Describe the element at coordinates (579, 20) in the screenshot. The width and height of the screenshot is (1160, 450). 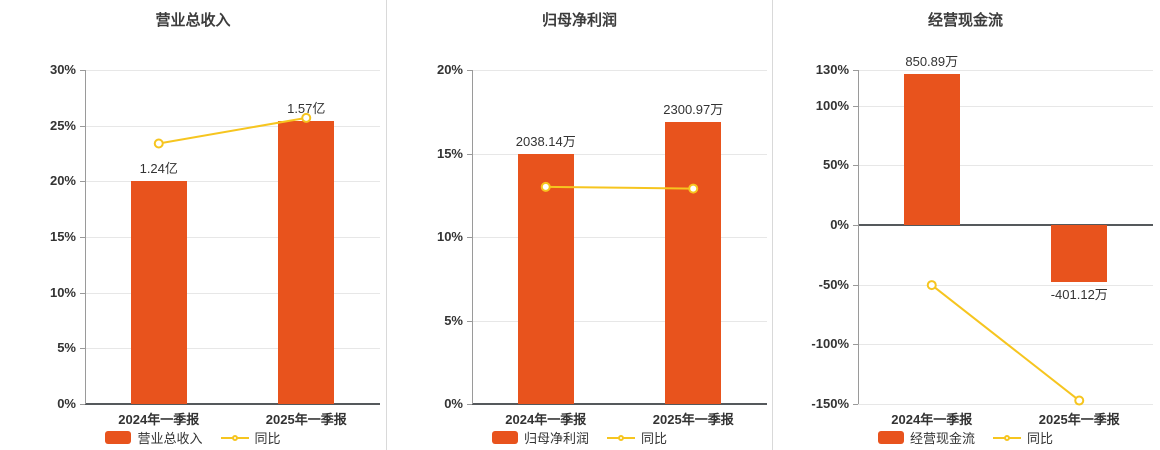
I see `chart-title: 归母净利润` at that location.